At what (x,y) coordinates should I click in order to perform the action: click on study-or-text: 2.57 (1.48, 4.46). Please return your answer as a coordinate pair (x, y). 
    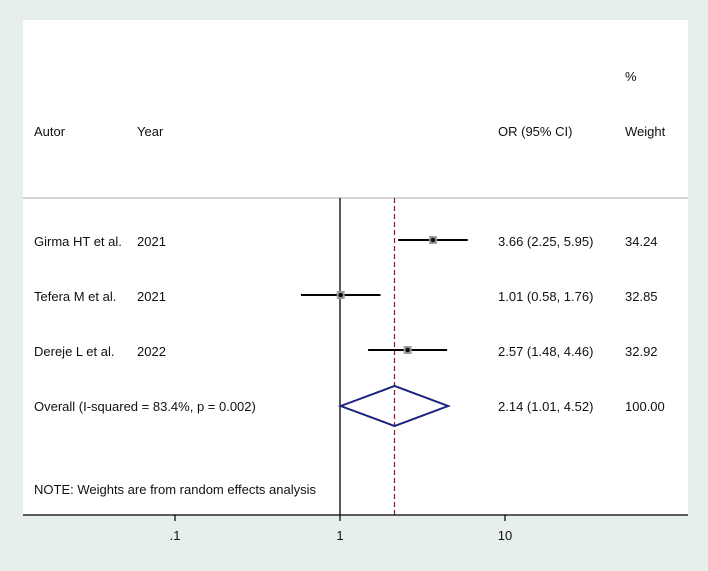
    Looking at the image, I should click on (545, 351).